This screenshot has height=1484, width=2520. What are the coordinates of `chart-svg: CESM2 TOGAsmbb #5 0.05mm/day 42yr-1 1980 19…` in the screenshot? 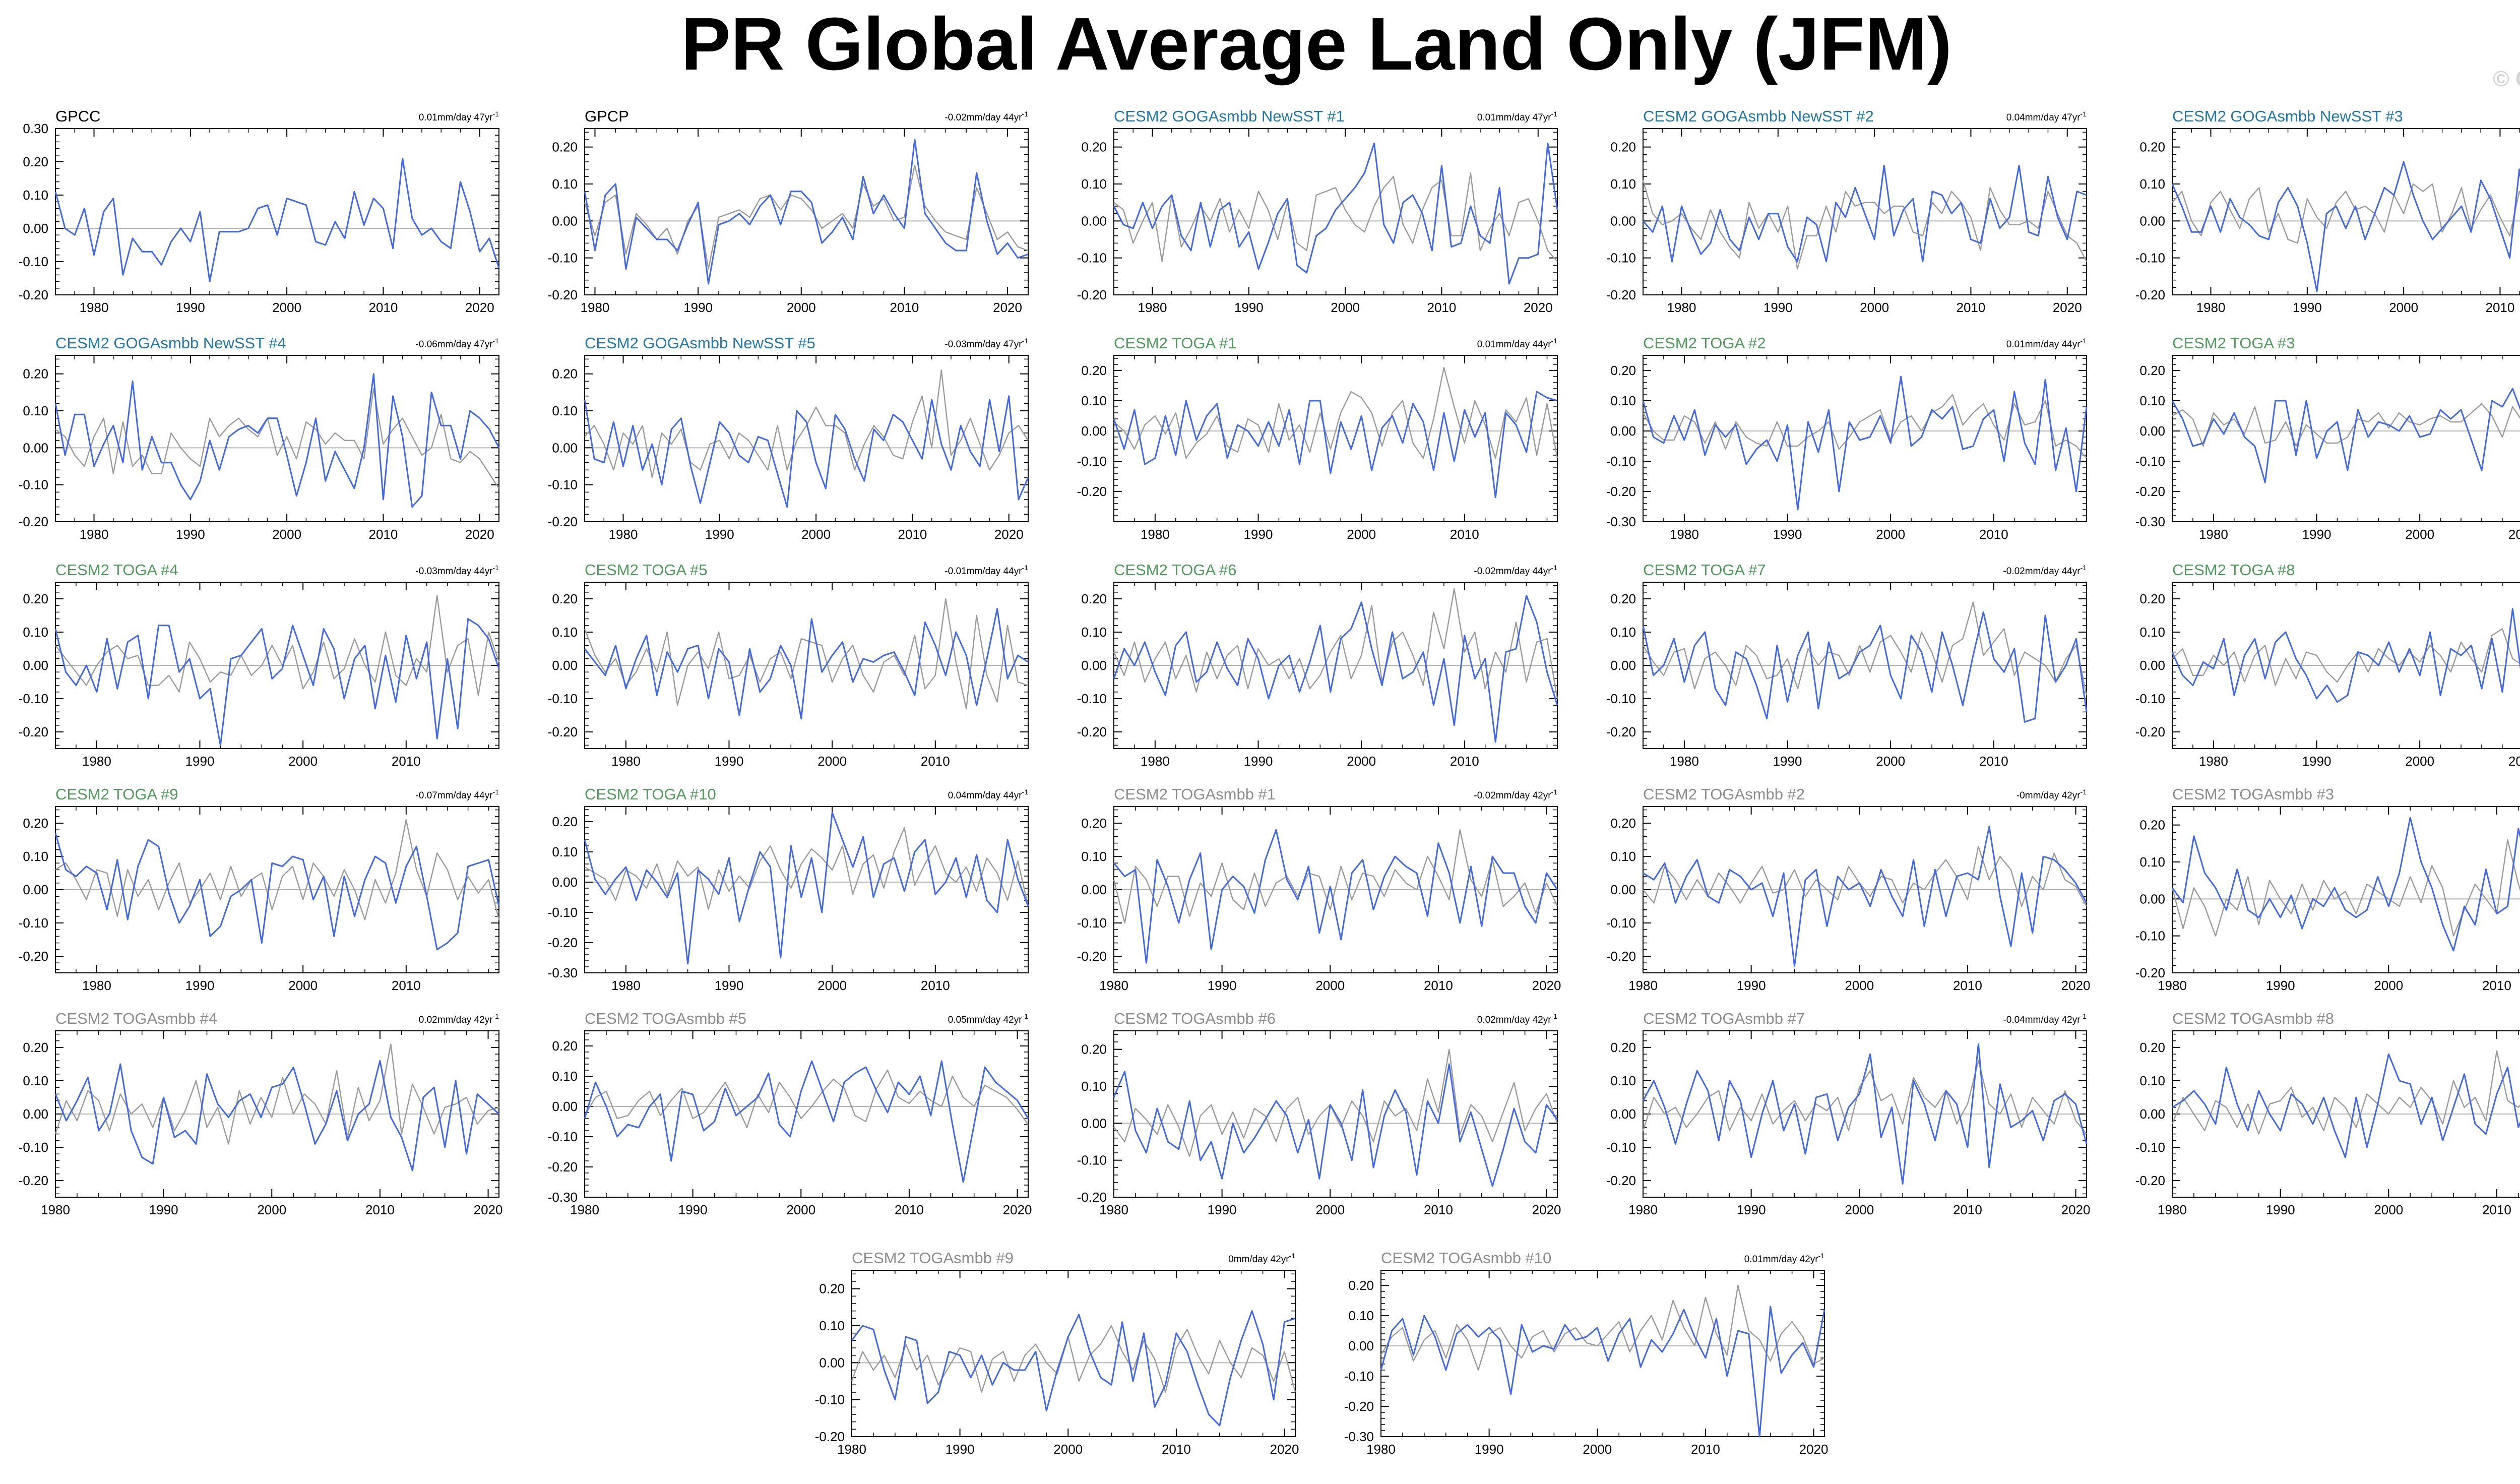 It's located at (790, 1113).